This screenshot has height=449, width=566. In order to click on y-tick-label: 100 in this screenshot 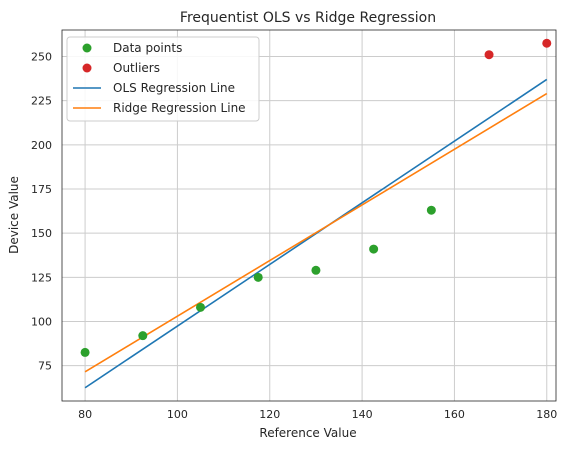, I will do `click(41, 322)`.